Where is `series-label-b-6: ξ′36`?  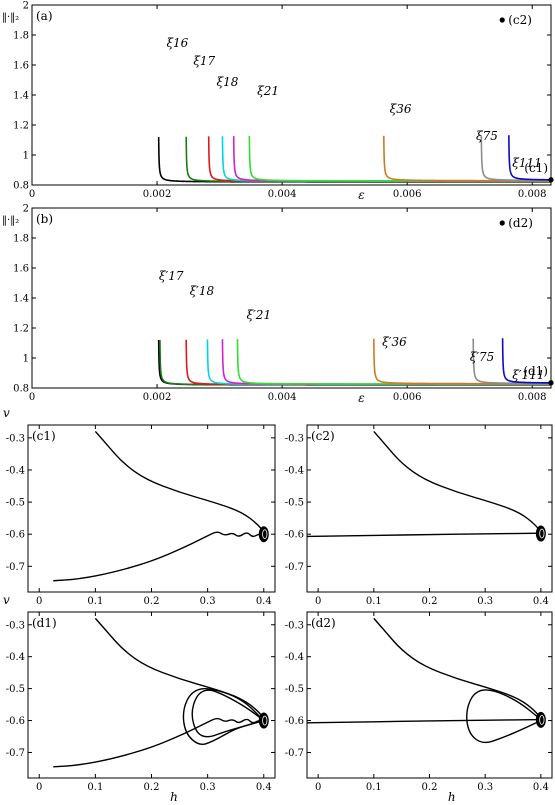 series-label-b-6: ξ′36 is located at coordinates (394, 342).